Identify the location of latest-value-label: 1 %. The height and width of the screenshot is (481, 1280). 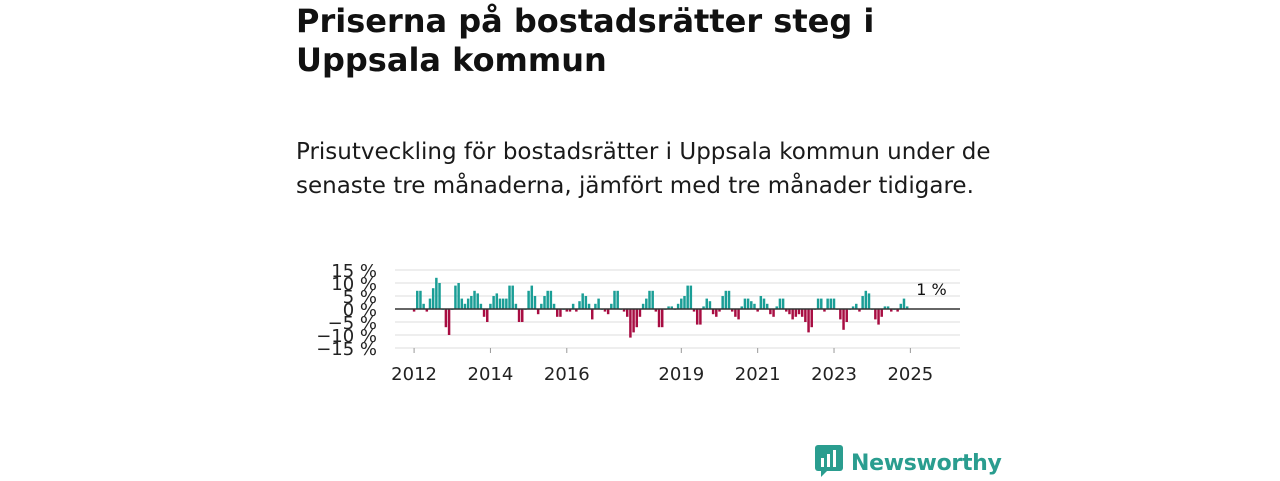
(931, 289).